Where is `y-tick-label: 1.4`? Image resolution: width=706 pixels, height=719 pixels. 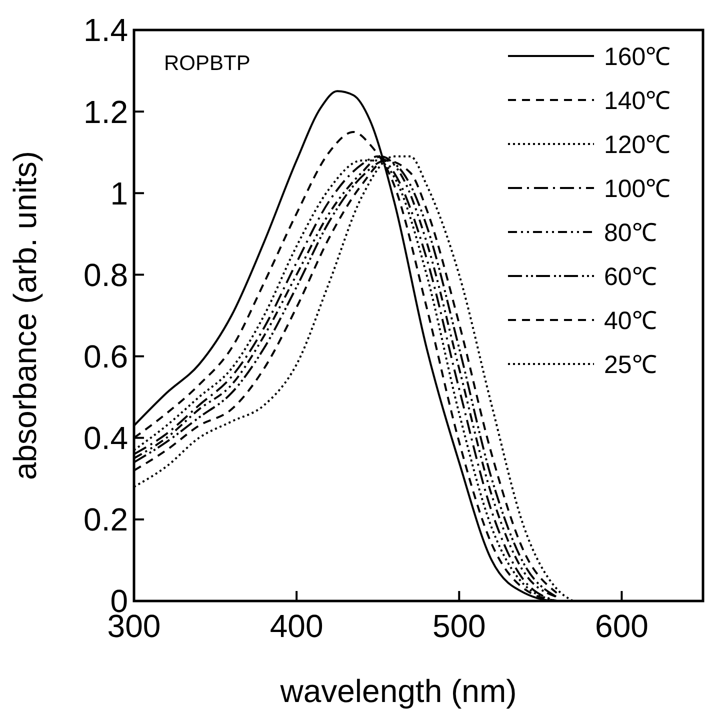 y-tick-label: 1.4 is located at coordinates (106, 30).